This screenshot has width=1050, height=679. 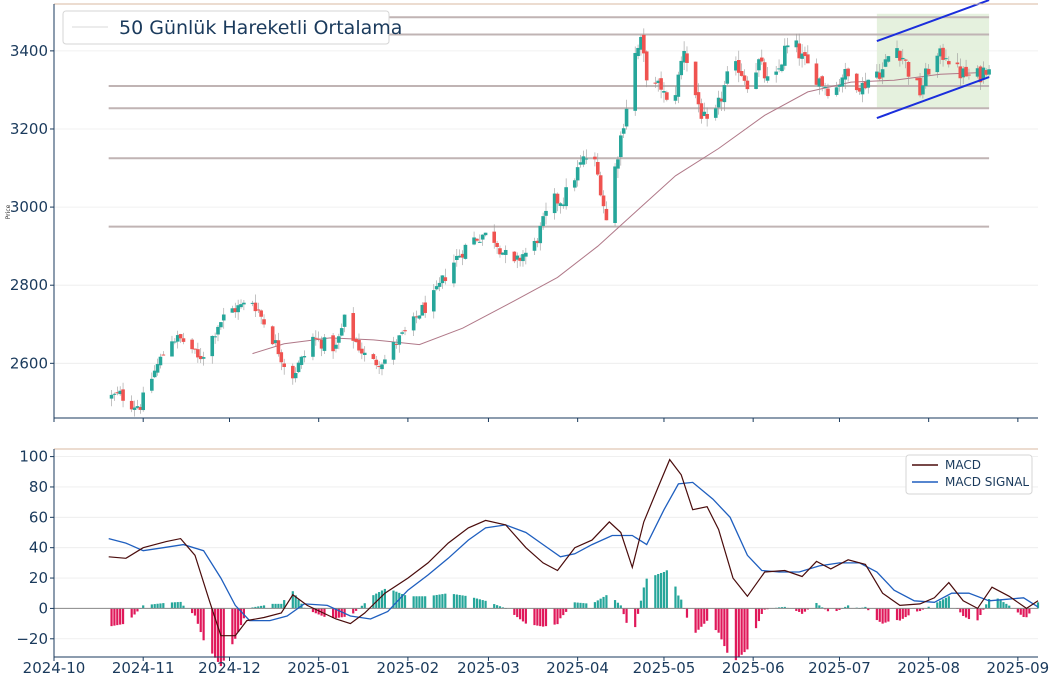 I want to click on price-y-tick-label: 2800, so click(x=29, y=285).